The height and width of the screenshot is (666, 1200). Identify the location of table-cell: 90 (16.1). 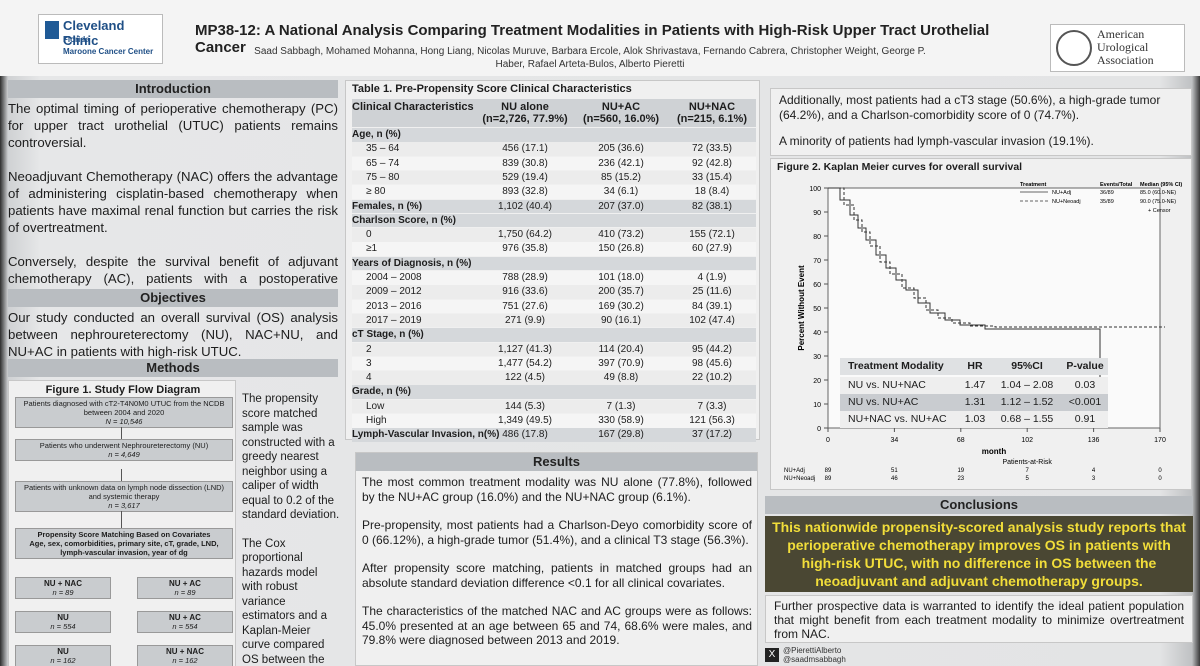
(621, 320).